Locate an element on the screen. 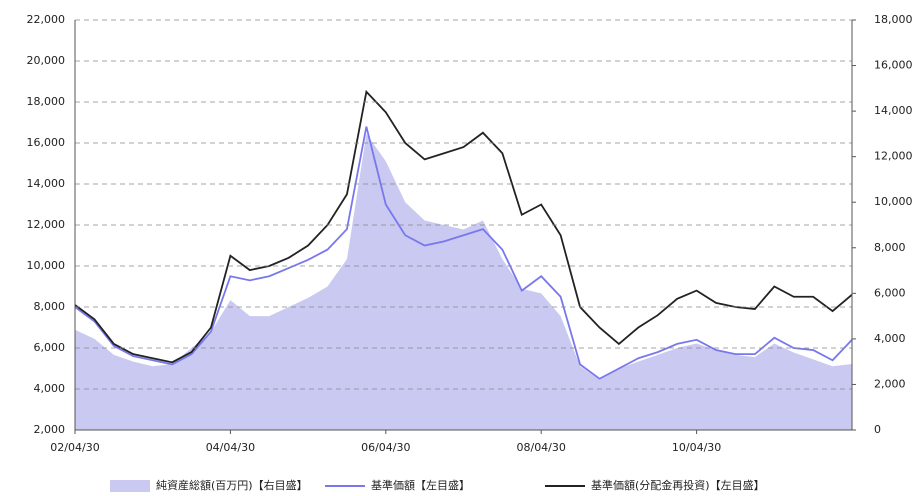  y-tick-label: 18,000 is located at coordinates (46, 101).